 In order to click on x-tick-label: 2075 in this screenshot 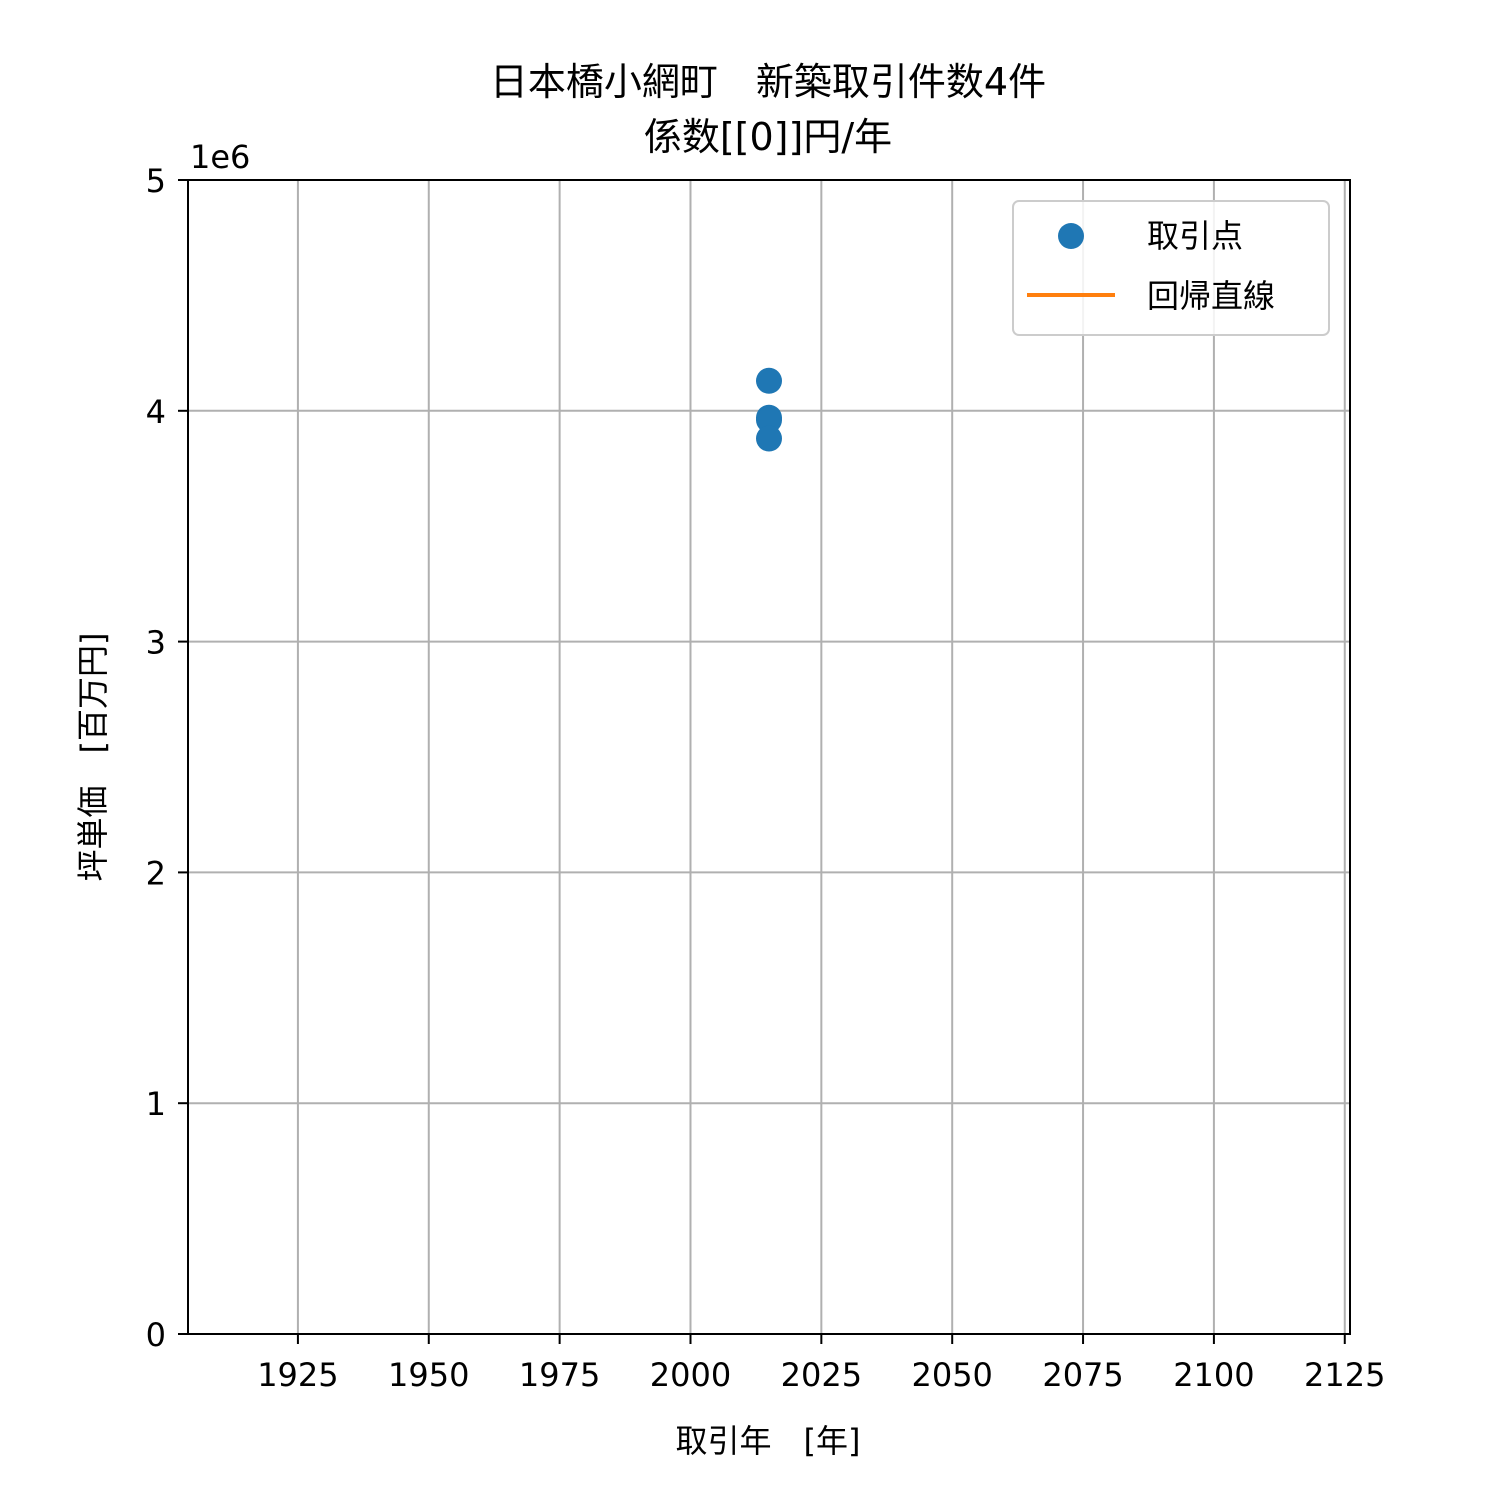, I will do `click(1082, 1375)`.